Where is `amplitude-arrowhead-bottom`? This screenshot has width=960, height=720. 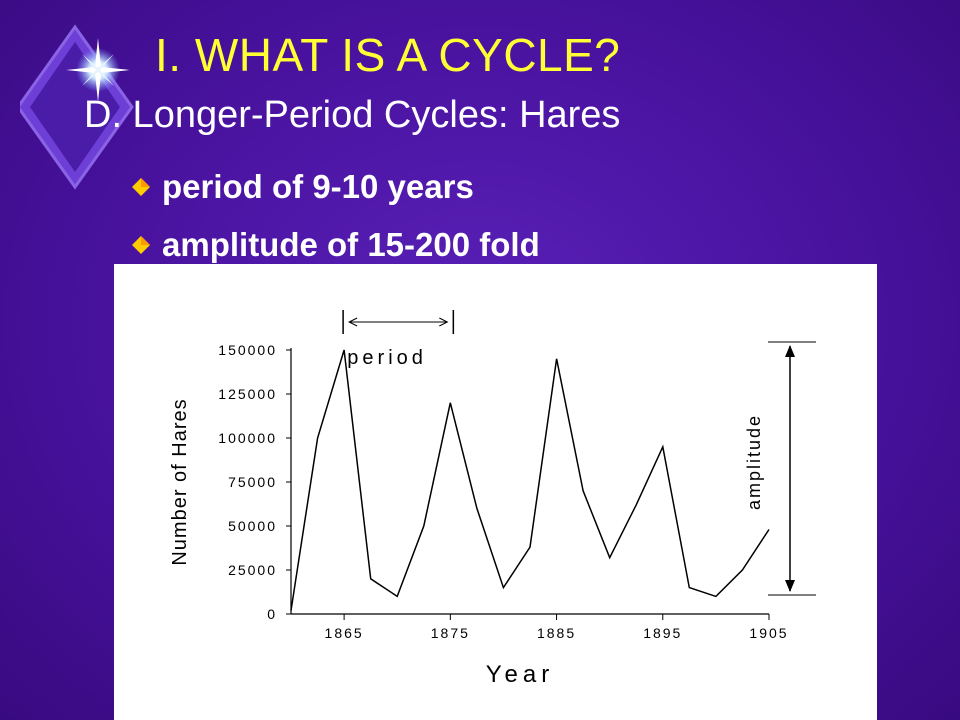 amplitude-arrowhead-bottom is located at coordinates (790, 586).